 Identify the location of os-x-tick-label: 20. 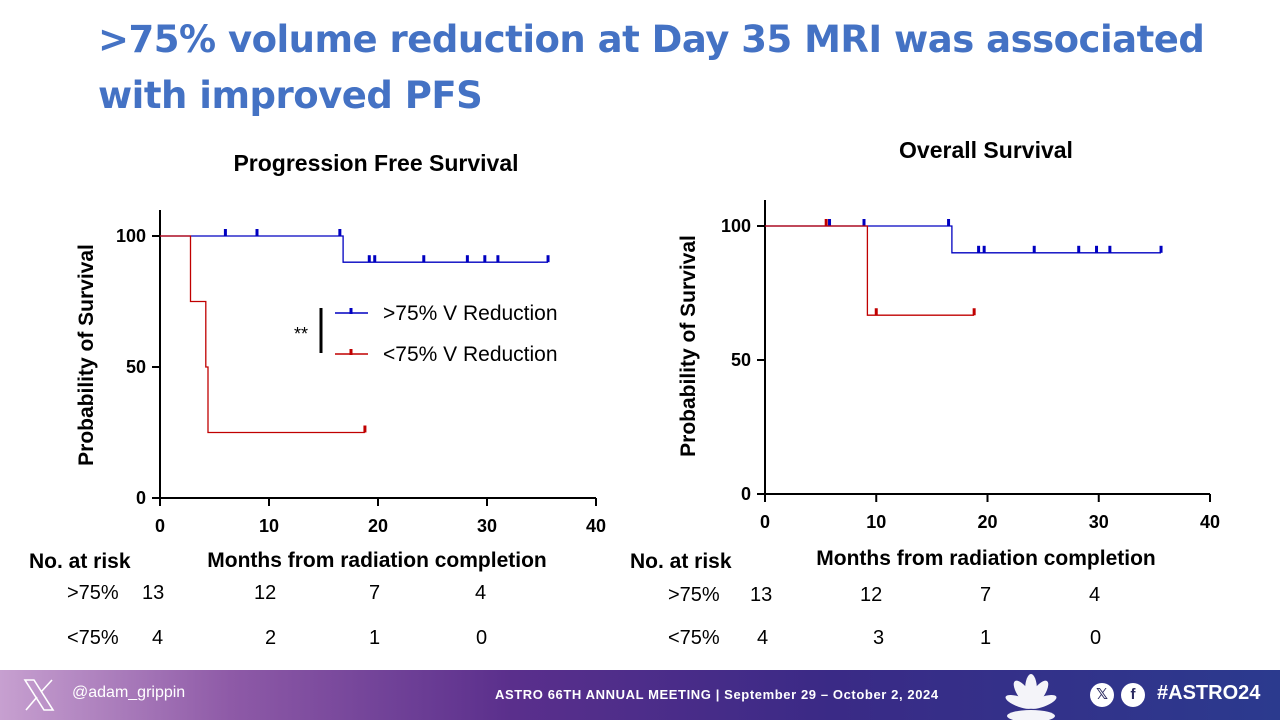
(987, 522).